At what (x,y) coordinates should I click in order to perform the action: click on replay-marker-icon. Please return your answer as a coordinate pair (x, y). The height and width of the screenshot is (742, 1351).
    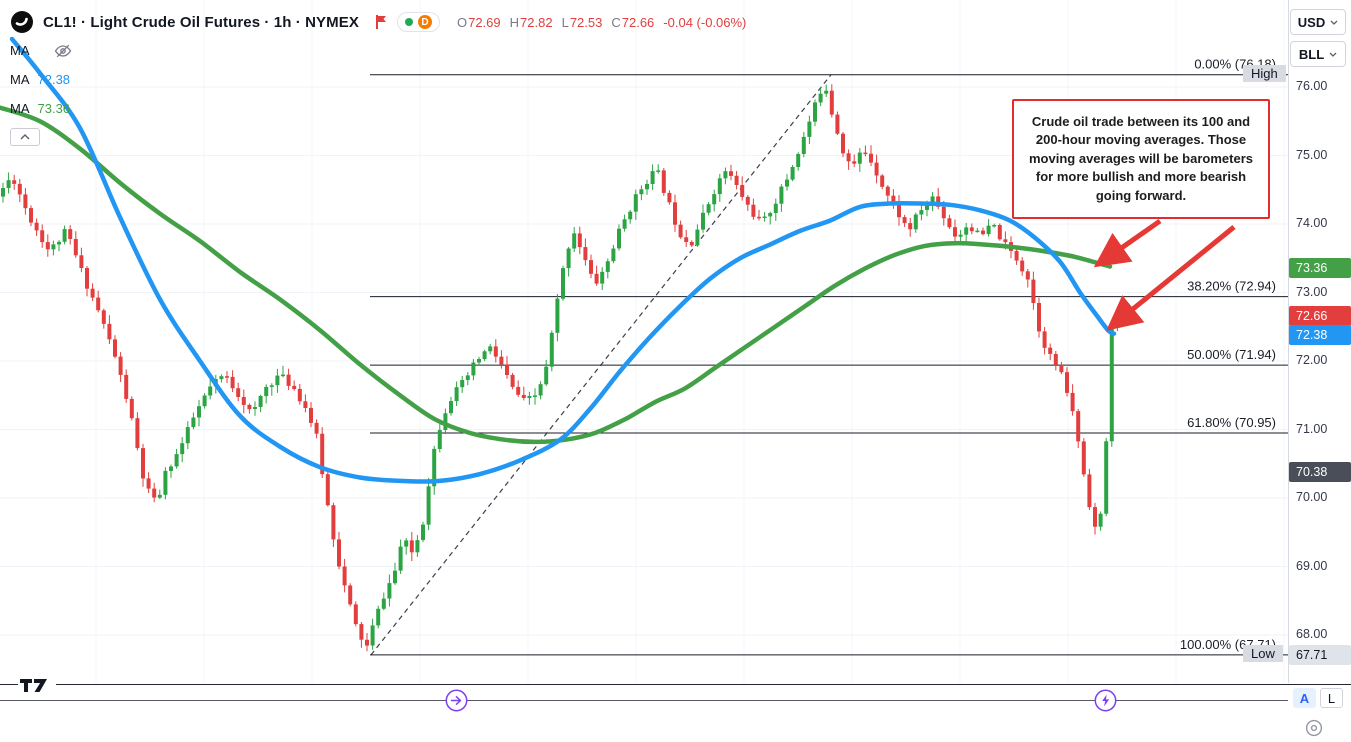
    Looking at the image, I should click on (456, 703).